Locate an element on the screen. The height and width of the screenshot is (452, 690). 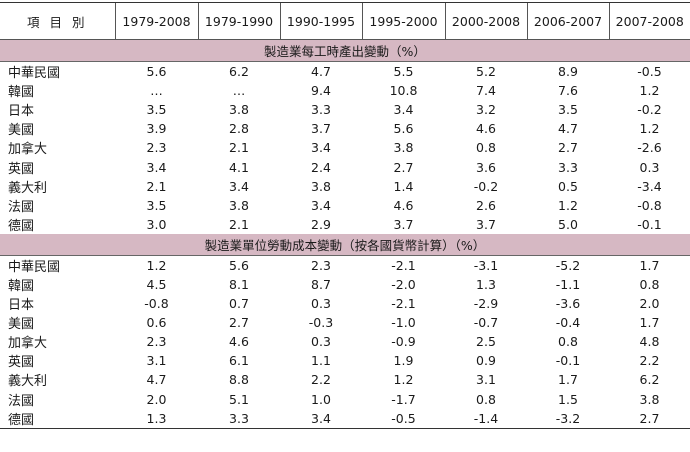
country-name: 韓國 is located at coordinates (21, 93).